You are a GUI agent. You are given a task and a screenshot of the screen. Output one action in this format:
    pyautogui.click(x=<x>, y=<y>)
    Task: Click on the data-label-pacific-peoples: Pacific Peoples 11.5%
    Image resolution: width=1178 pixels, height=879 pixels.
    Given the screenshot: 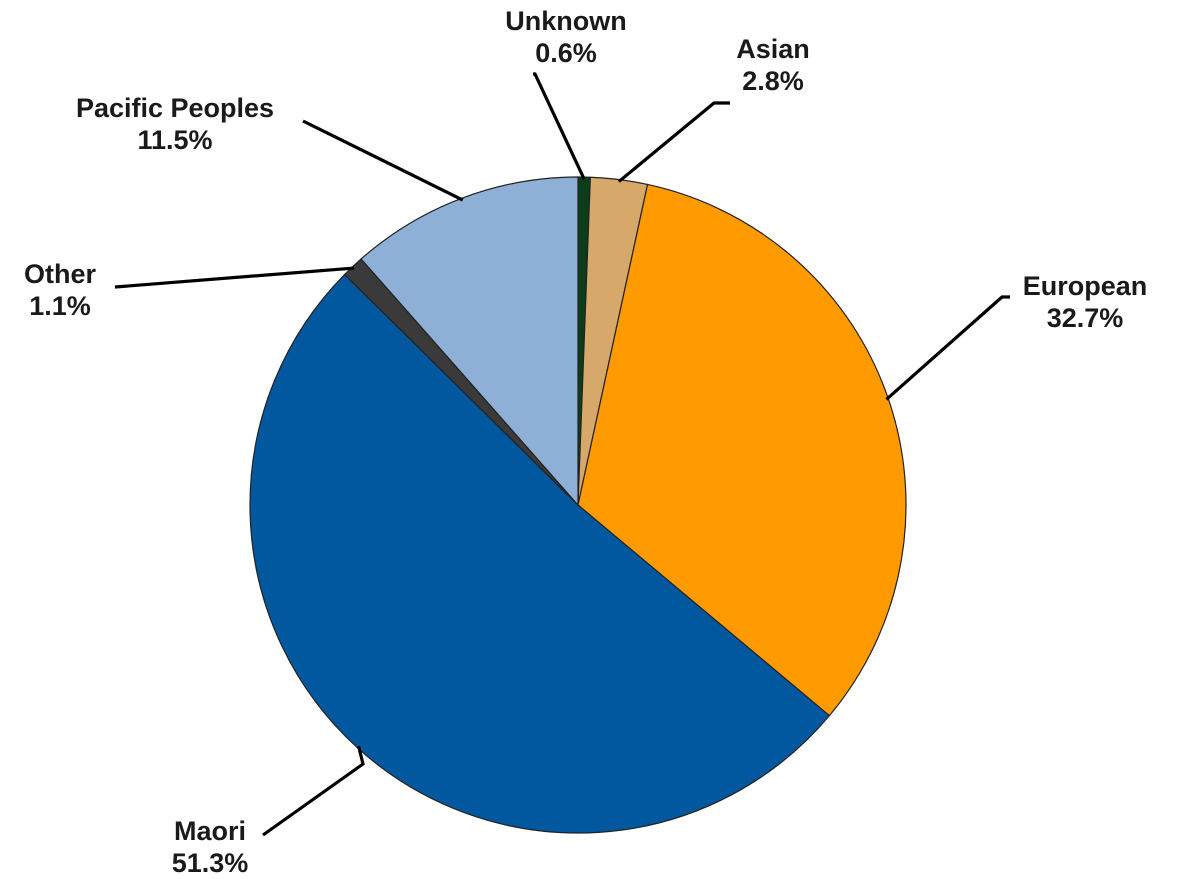 What is the action you would take?
    pyautogui.click(x=175, y=124)
    